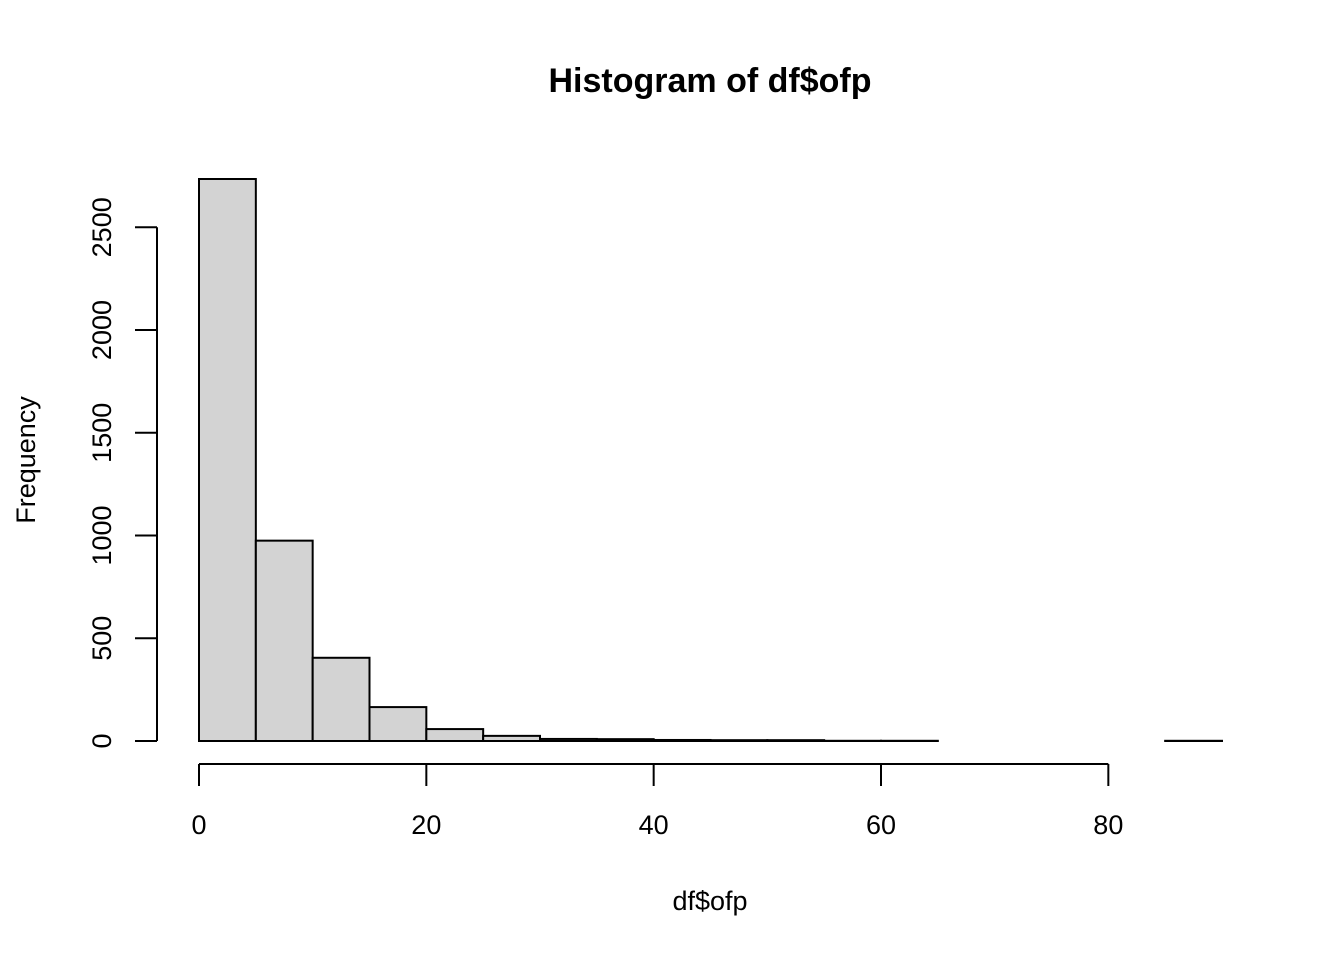  What do you see at coordinates (26, 460) in the screenshot?
I see `y-axis-label: Frequency` at bounding box center [26, 460].